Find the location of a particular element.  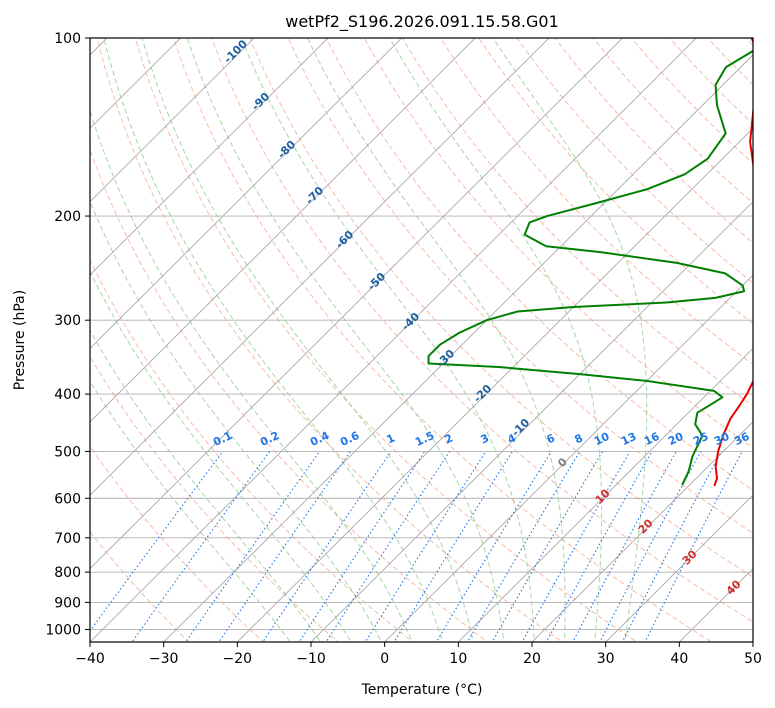

chart-title: wetPf2_S196.2026.091.15.58.G01 is located at coordinates (422, 22).